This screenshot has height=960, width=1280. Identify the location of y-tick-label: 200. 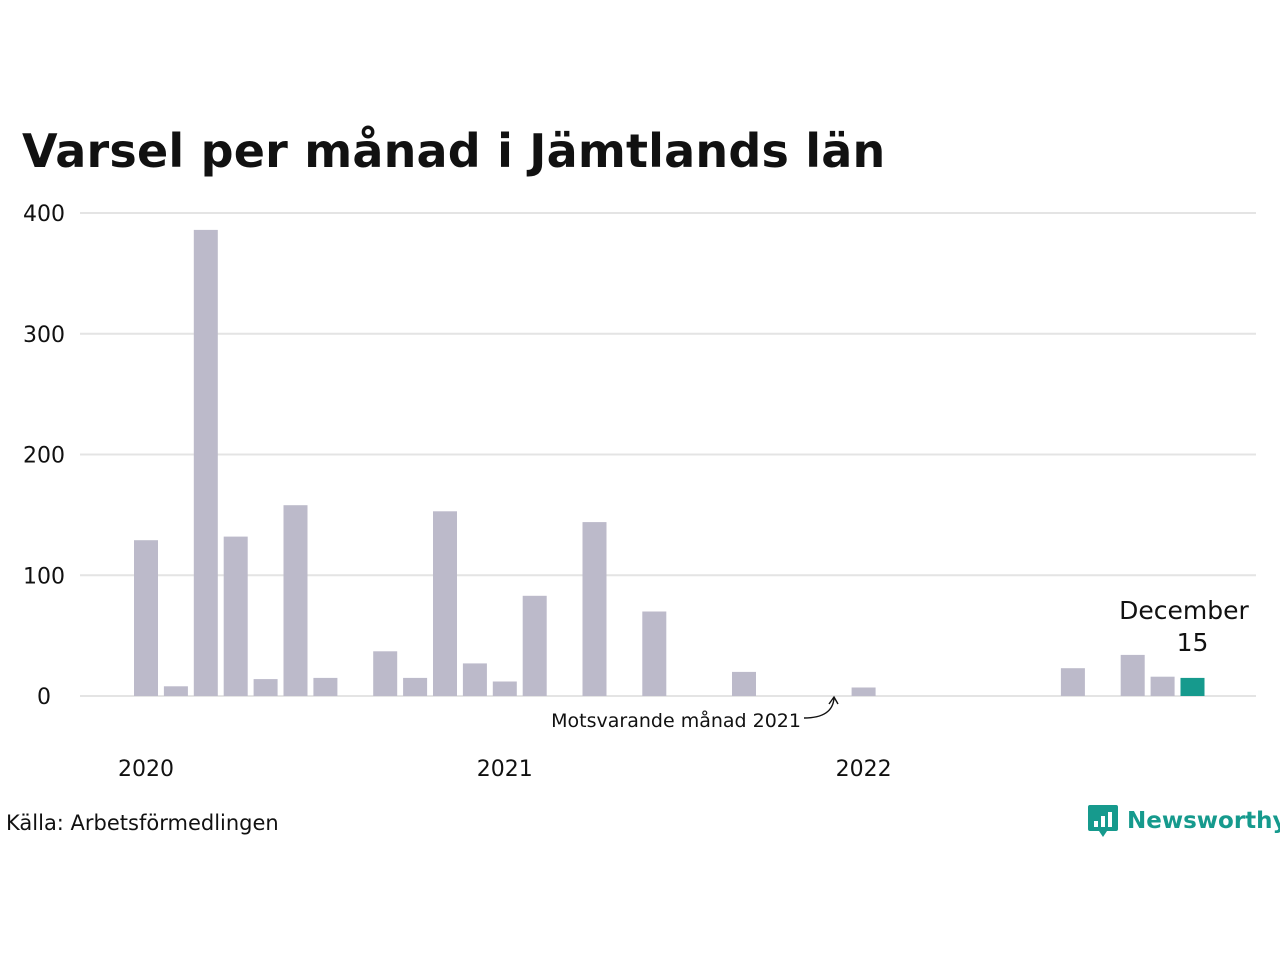
(44, 456).